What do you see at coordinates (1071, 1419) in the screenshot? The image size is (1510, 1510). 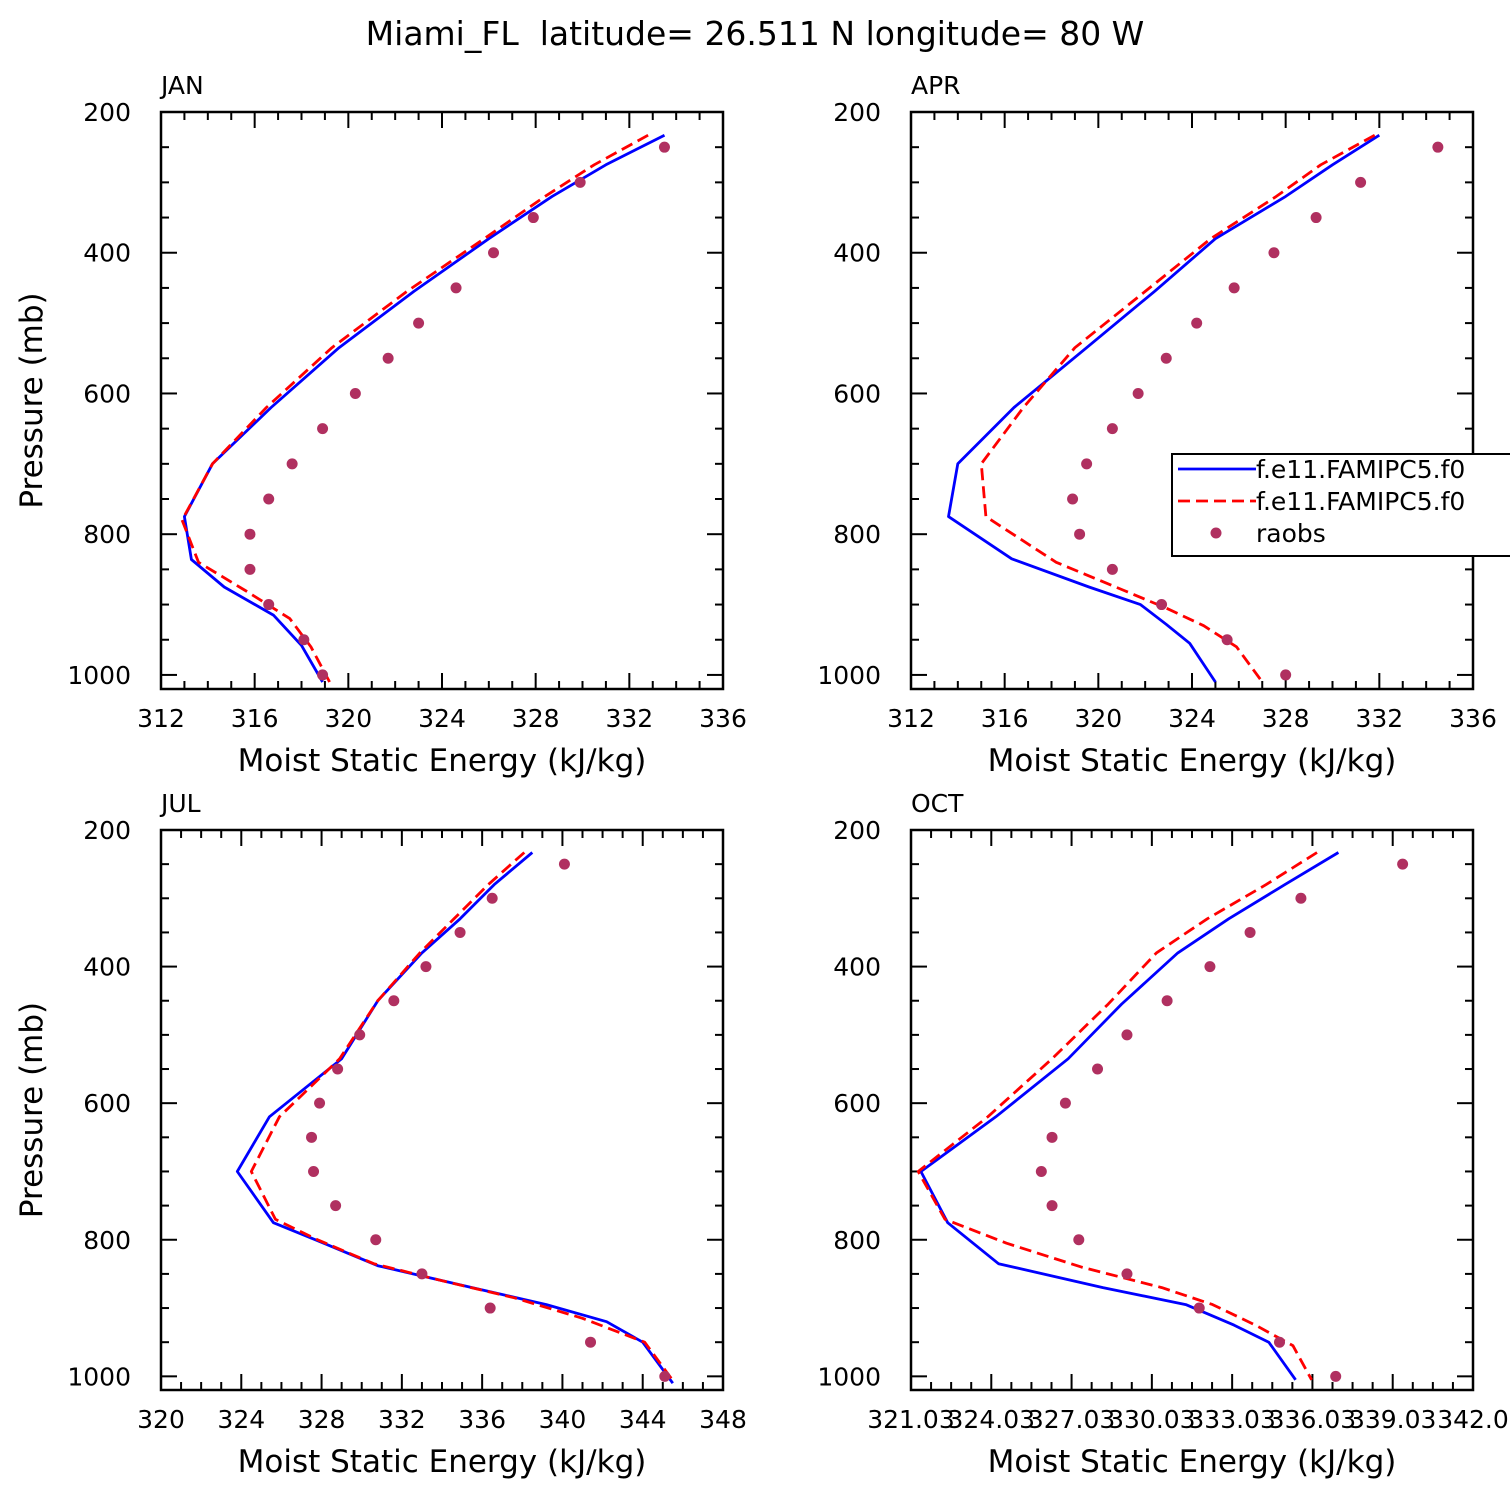 I see `x-tick-label: 327.03` at bounding box center [1071, 1419].